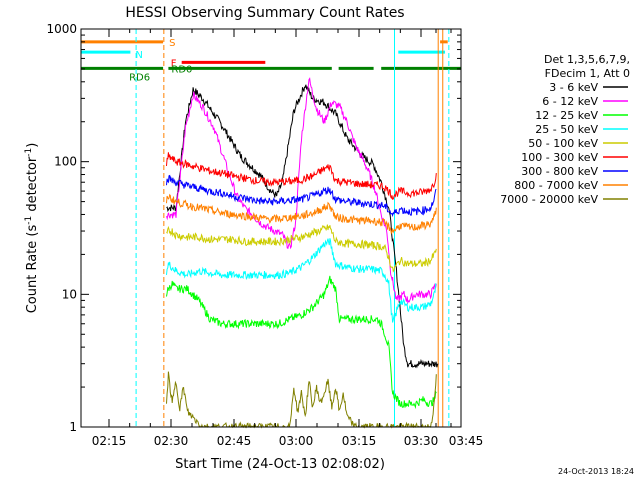  What do you see at coordinates (73, 427) in the screenshot?
I see `y-tick-label: 1` at bounding box center [73, 427].